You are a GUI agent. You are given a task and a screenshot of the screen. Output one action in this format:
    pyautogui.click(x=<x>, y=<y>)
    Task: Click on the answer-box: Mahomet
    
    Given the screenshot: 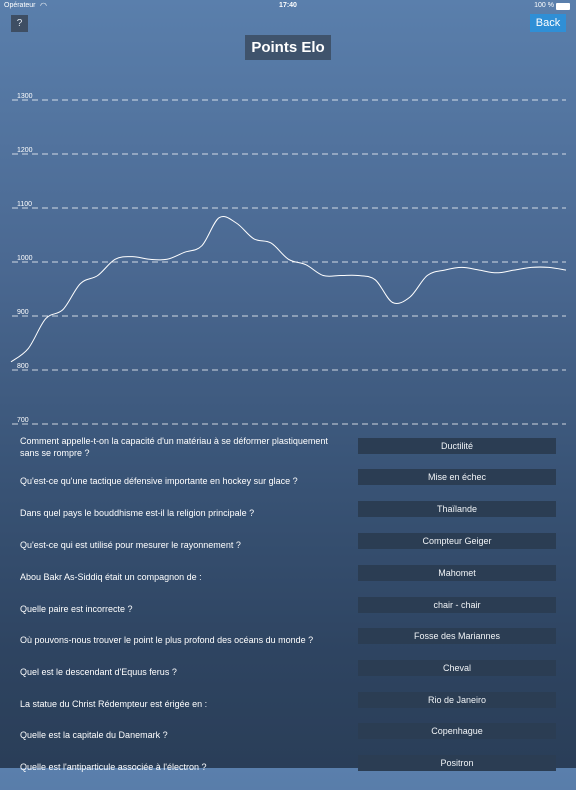 What is the action you would take?
    pyautogui.click(x=457, y=573)
    